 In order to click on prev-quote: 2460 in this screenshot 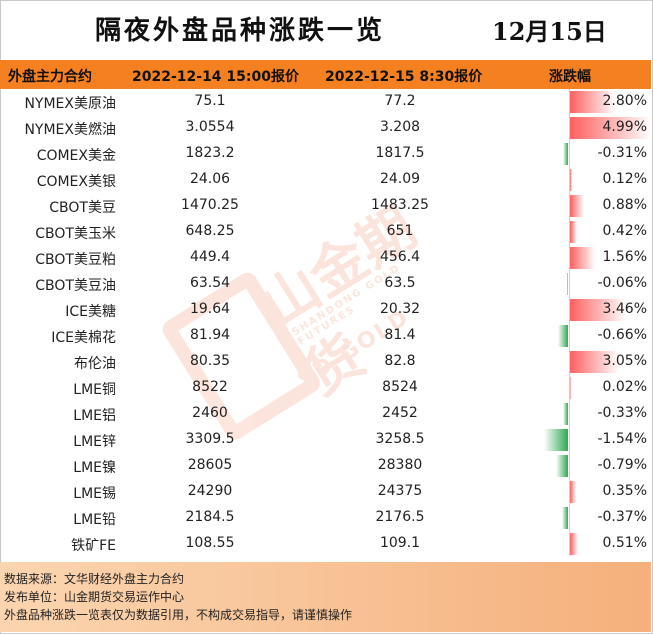, I will do `click(210, 413)`.